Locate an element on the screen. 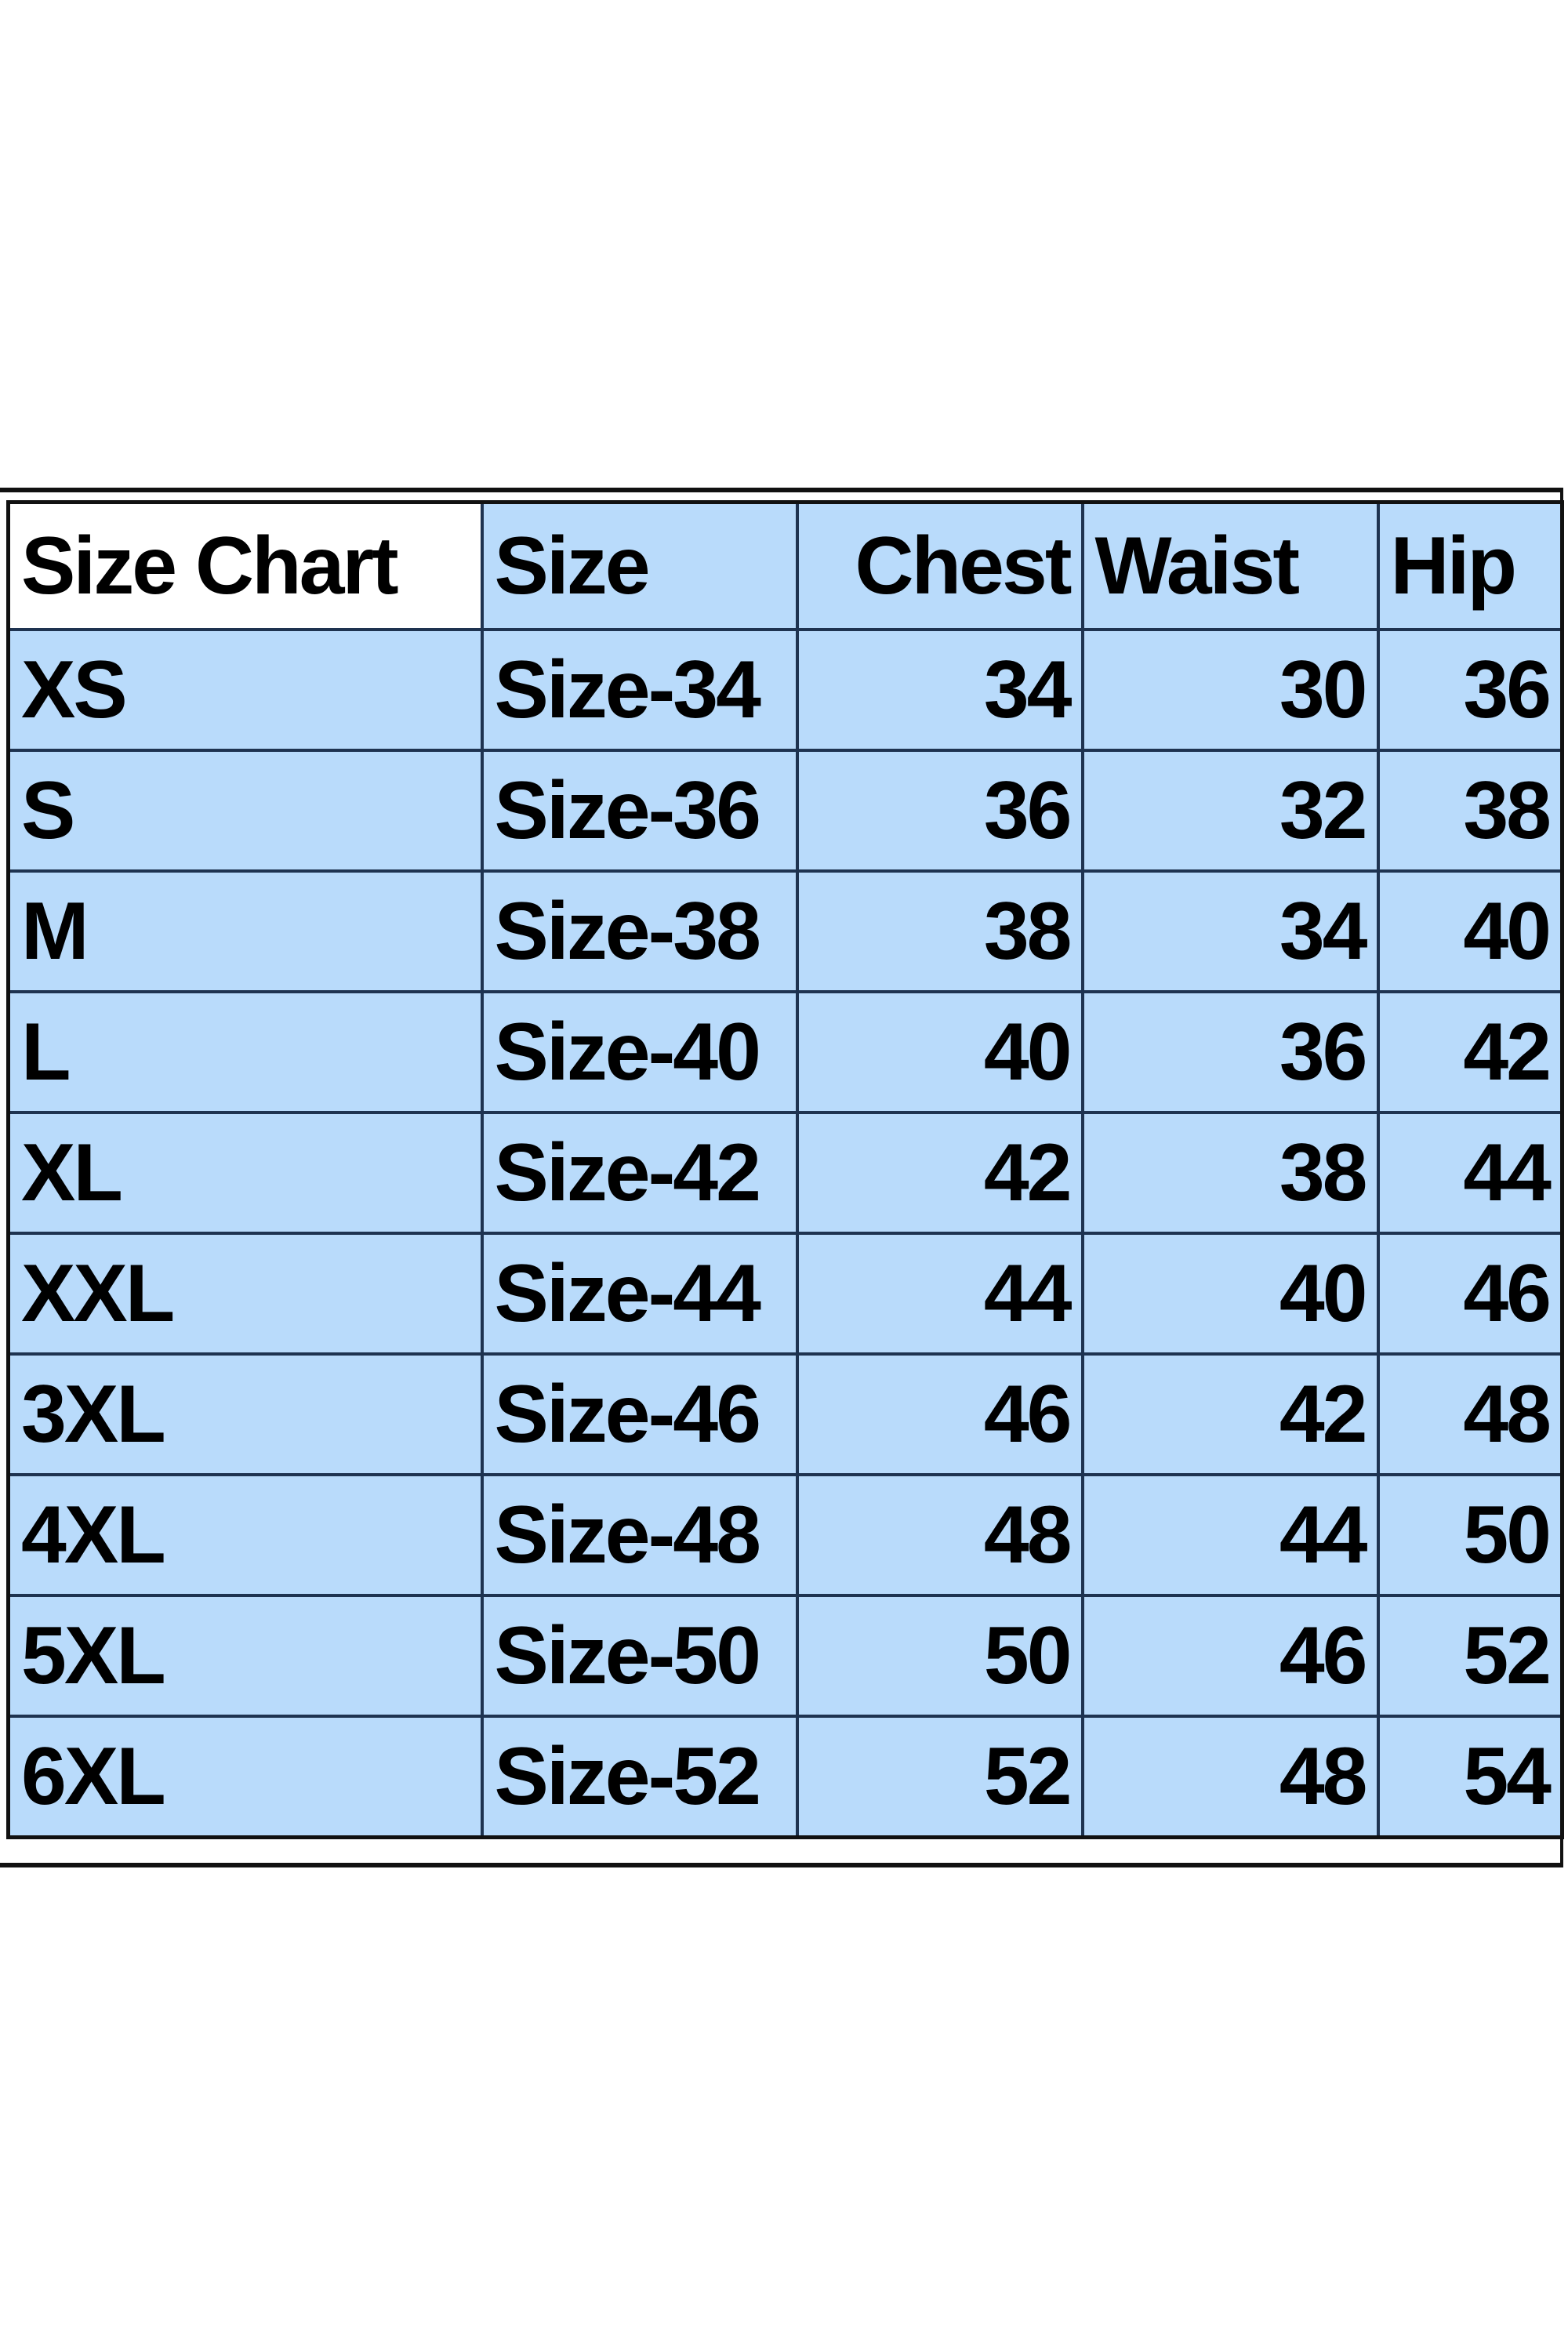 This screenshot has width=1568, height=2352. cell-size-number: Size-34 is located at coordinates (639, 690).